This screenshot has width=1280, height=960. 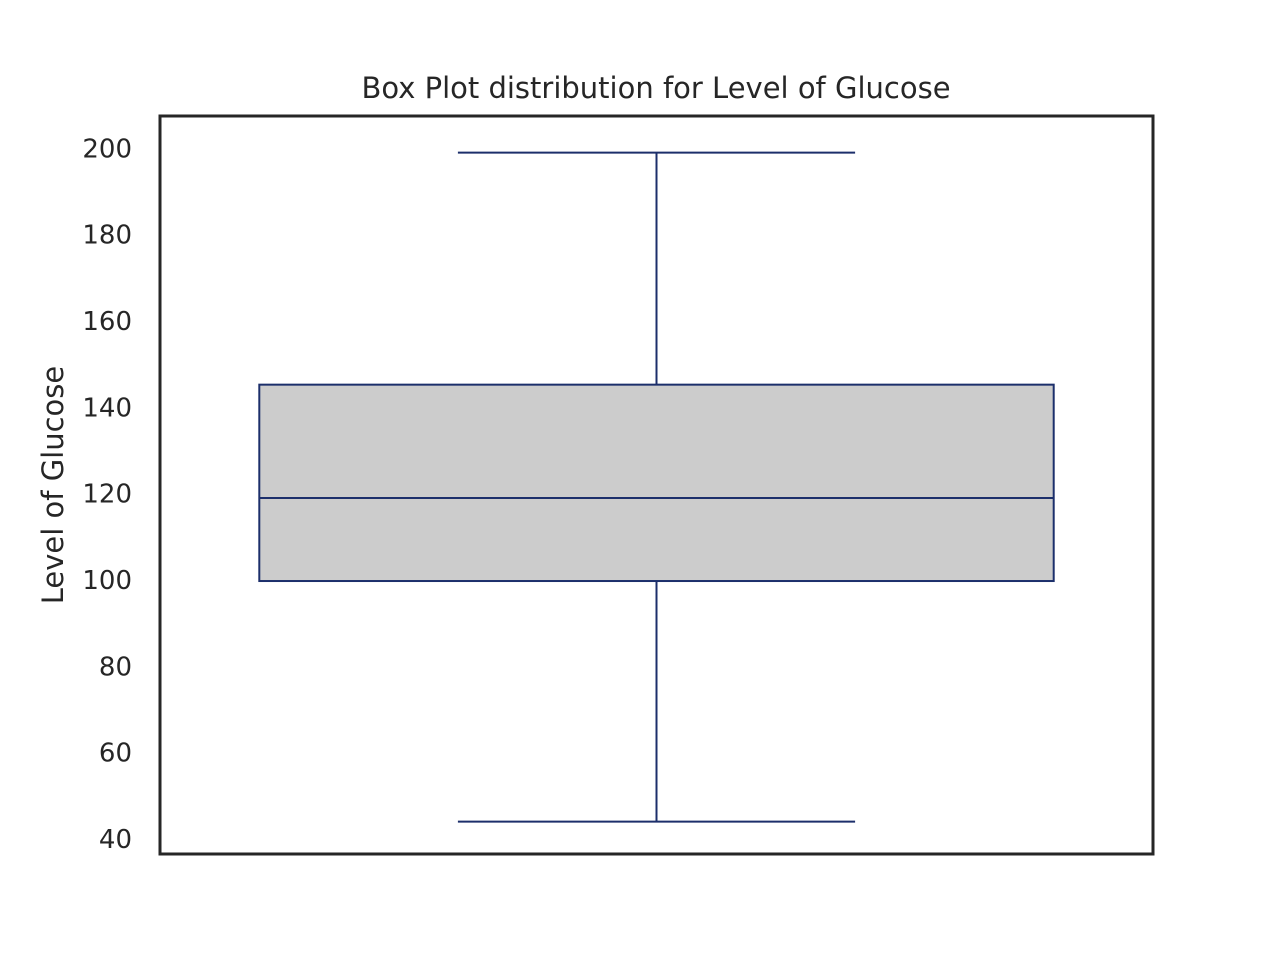 What do you see at coordinates (107, 236) in the screenshot?
I see `y-tick-label: 180` at bounding box center [107, 236].